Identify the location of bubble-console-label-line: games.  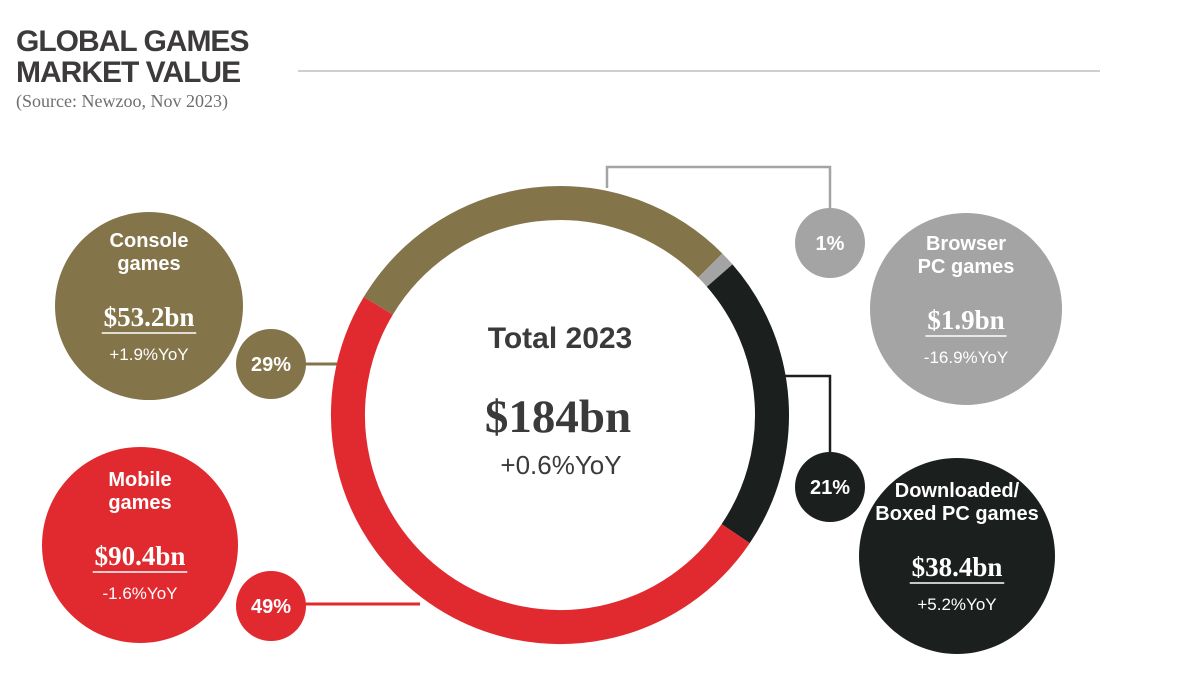
(148, 264).